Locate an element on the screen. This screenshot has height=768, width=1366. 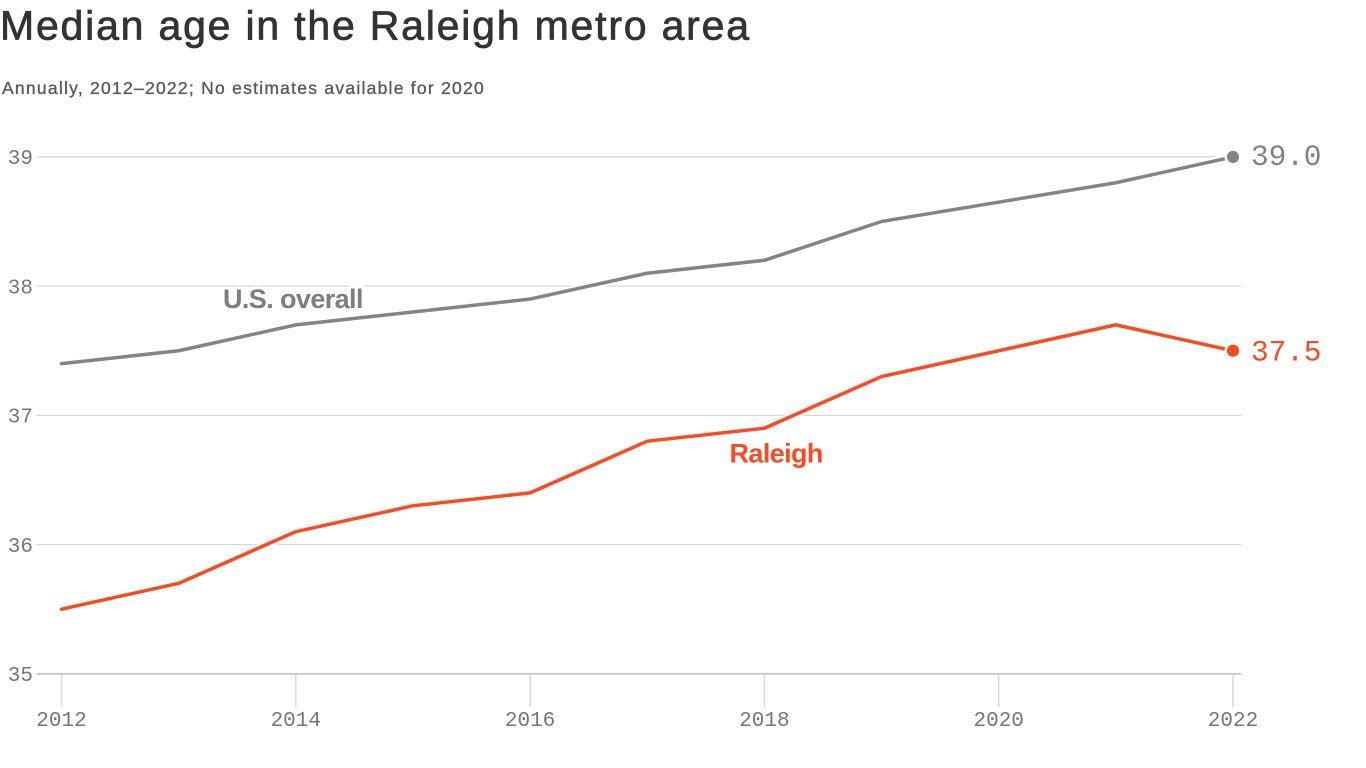
svg-text: 35 is located at coordinates (20, 676).